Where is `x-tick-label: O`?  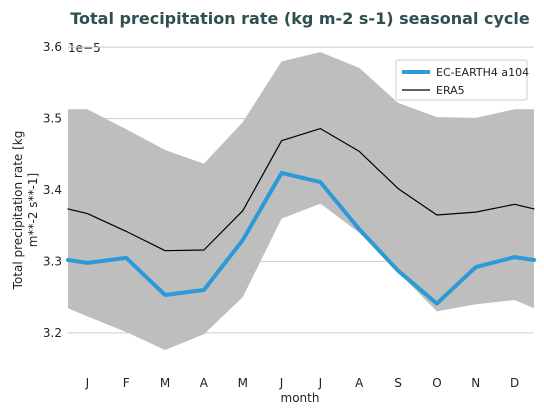
x-tick-label: O is located at coordinates (436, 383).